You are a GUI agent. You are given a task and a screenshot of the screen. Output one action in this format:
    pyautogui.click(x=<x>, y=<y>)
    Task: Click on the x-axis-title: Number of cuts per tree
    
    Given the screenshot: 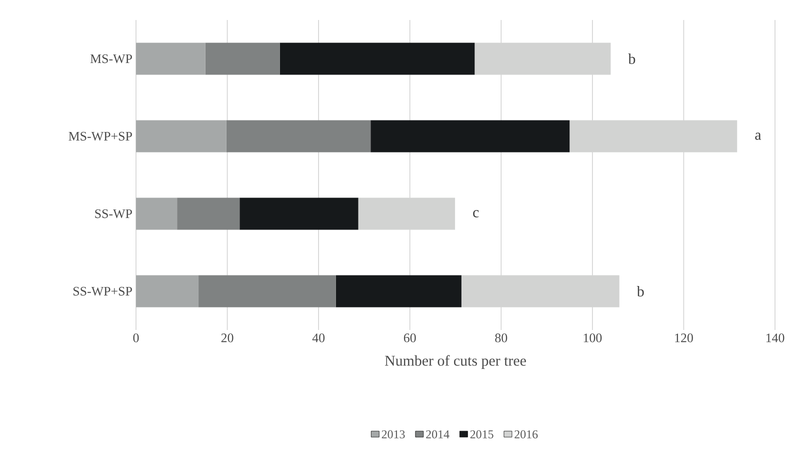 What is the action you would take?
    pyautogui.click(x=455, y=362)
    